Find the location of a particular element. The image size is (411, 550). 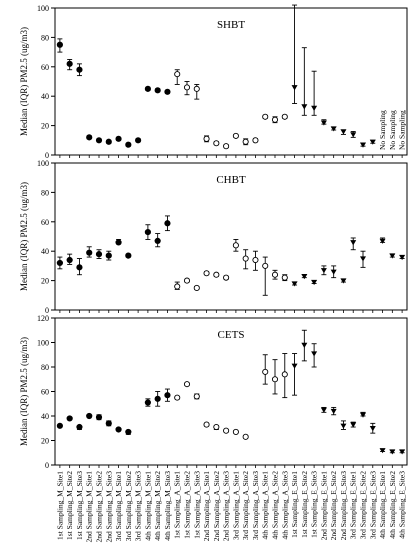

x-category-label: 4th Sampling_M_Site1 is located at coordinates (147, 506).